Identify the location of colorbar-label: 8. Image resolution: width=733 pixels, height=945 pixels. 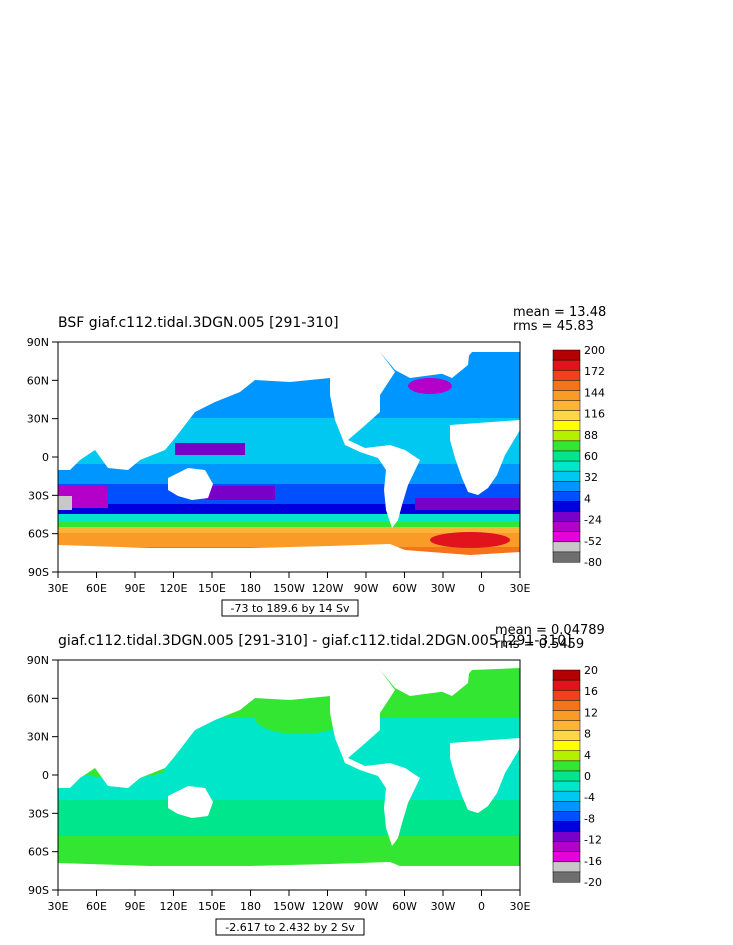
(587, 734).